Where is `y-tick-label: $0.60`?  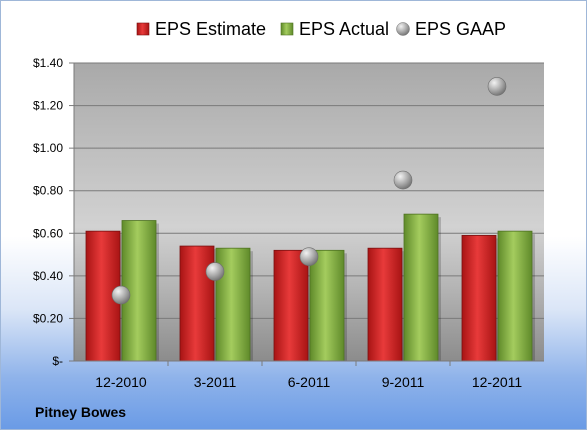 y-tick-label: $0.60 is located at coordinates (48, 233).